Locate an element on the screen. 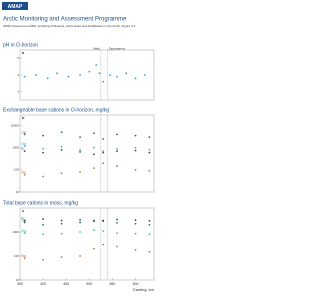 The image size is (320, 305). series-label: Na is located at coordinates (24, 173).